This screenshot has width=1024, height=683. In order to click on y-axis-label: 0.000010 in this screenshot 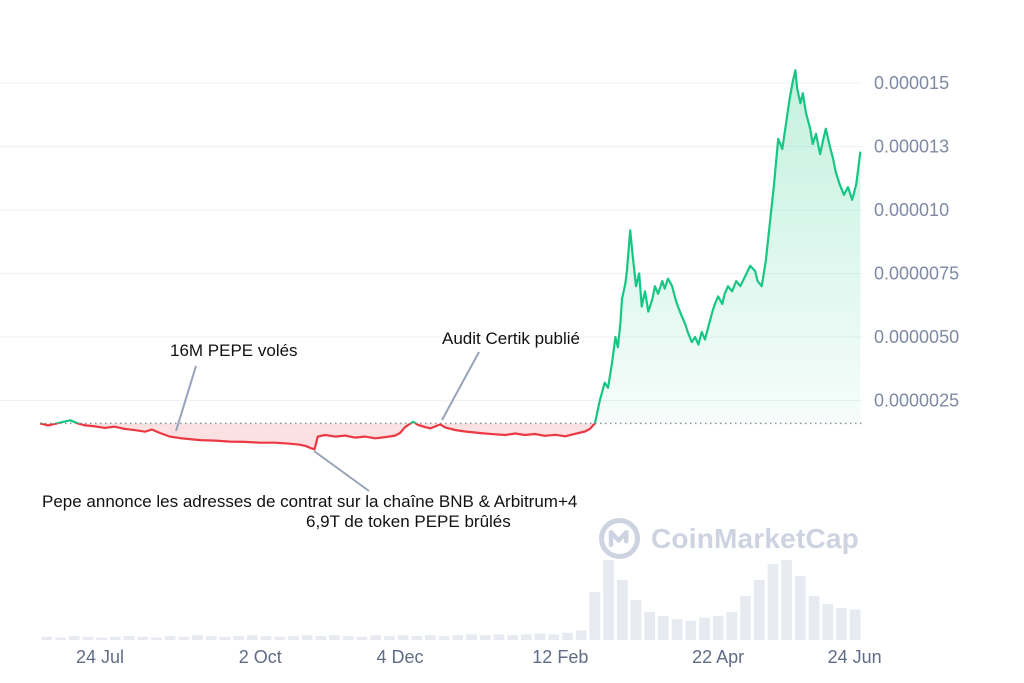, I will do `click(911, 210)`.